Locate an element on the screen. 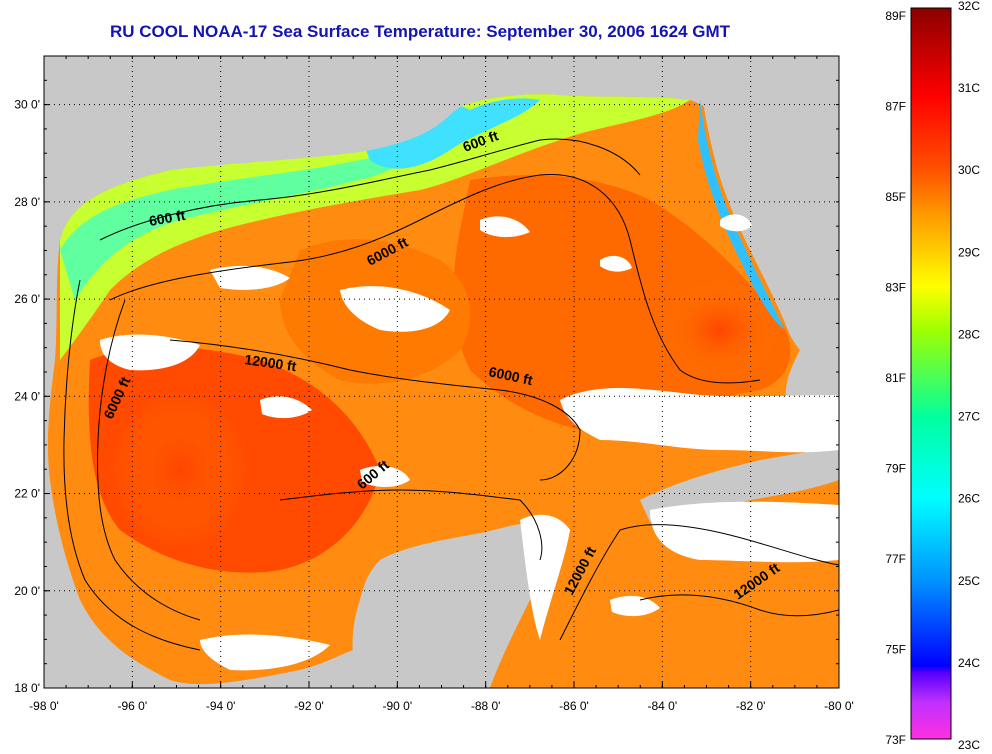  lat-tick-label: 28 0' is located at coordinates (27, 202).